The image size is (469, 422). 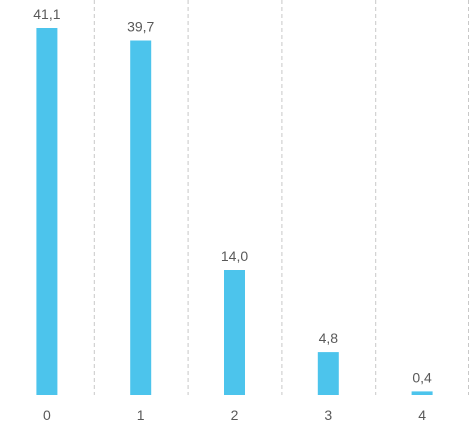 What do you see at coordinates (234, 256) in the screenshot?
I see `data-label-2: 14,0` at bounding box center [234, 256].